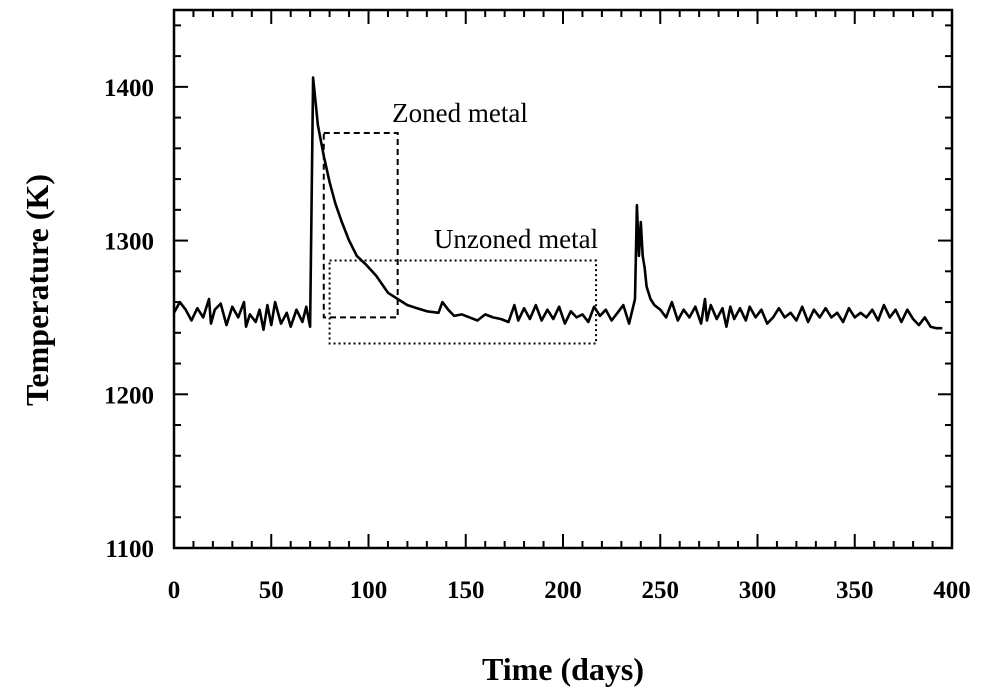 Image resolution: width=982 pixels, height=696 pixels. I want to click on y-tick-label: 1200, so click(129, 395).